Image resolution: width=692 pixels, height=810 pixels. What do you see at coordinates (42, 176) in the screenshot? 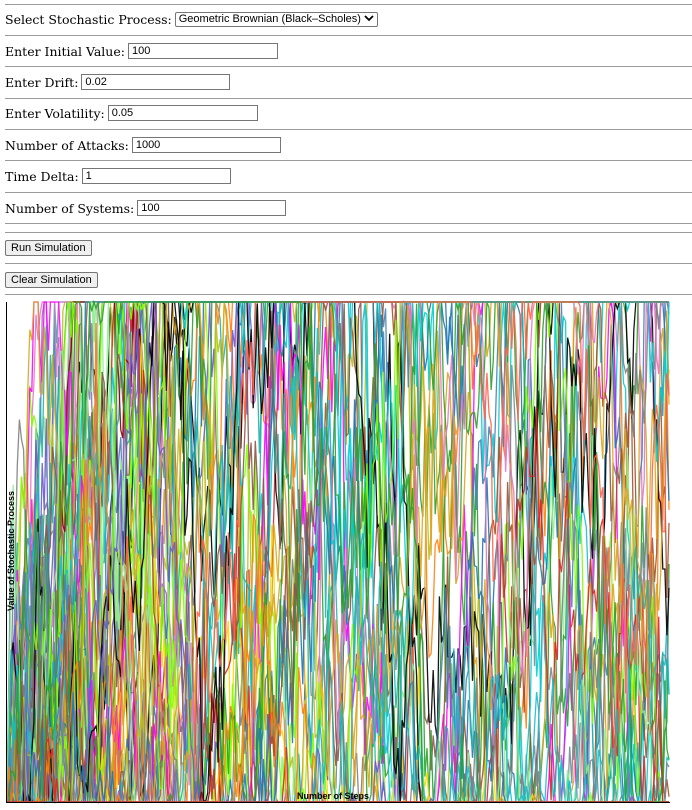
I see `time-delta-label: Time Delta:` at bounding box center [42, 176].